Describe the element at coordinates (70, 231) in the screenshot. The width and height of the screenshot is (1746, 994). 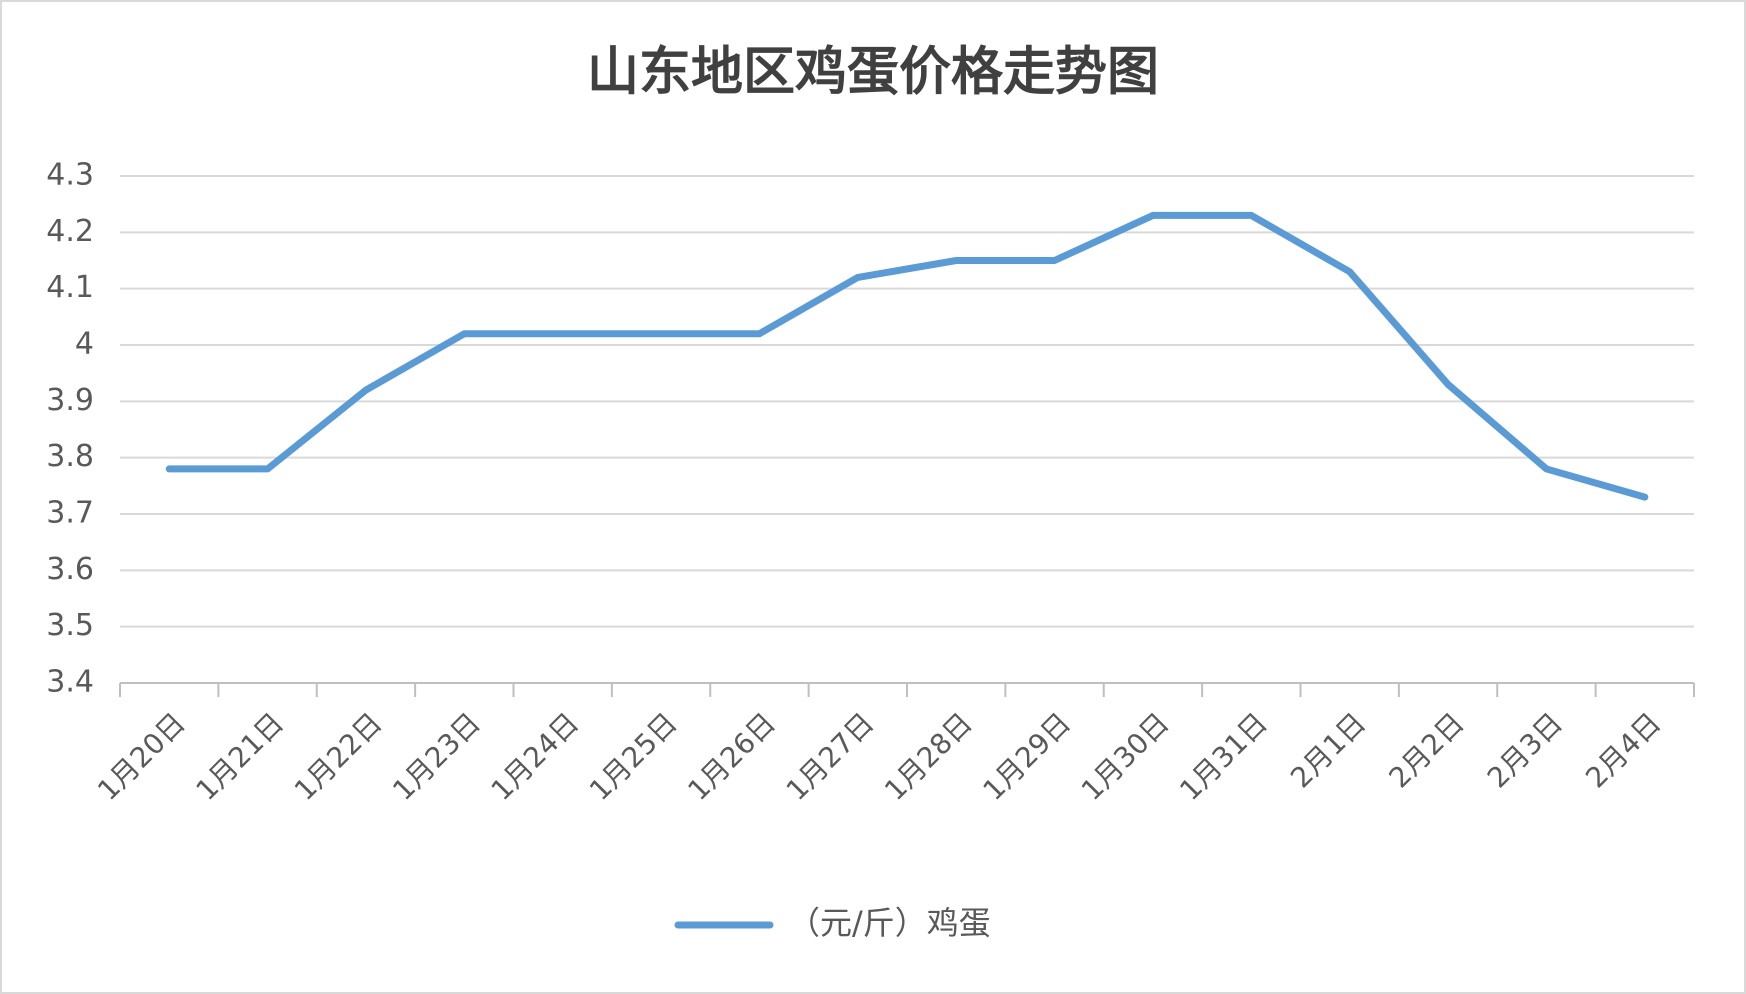
I see `y-tick-label: 4.2` at that location.